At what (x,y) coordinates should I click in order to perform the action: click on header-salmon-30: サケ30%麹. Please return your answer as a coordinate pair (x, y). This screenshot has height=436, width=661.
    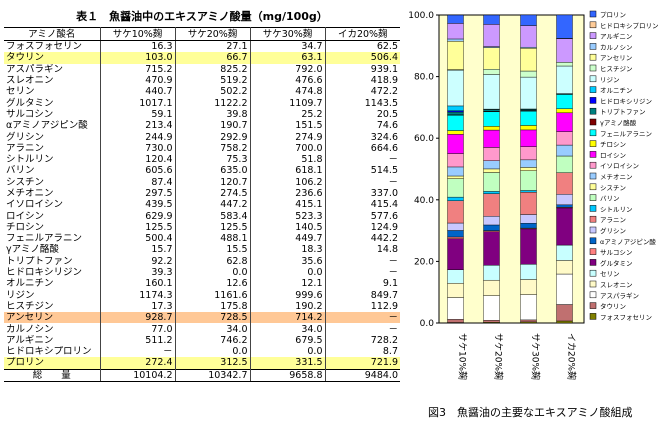
    Looking at the image, I should click on (288, 34).